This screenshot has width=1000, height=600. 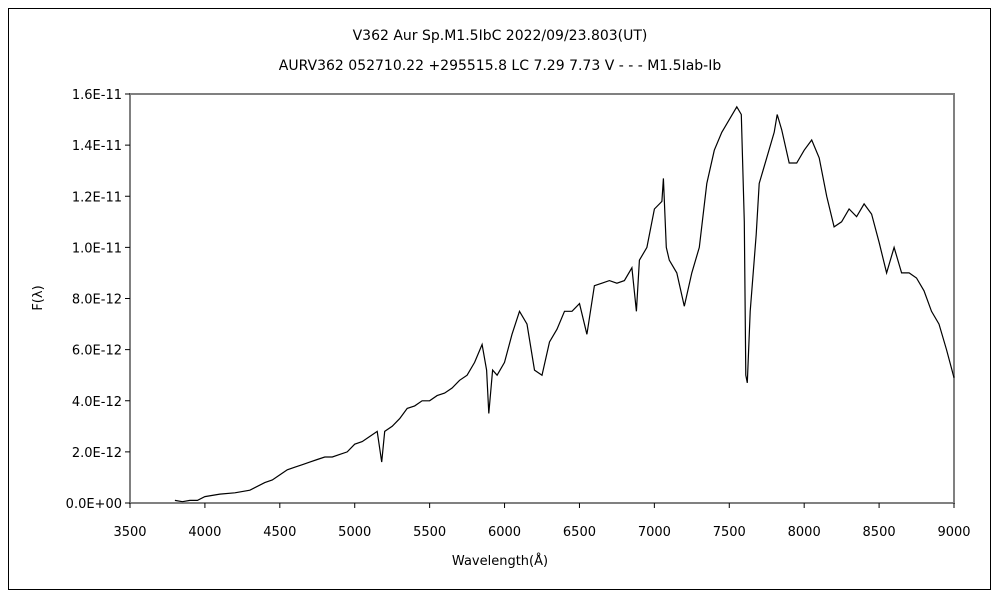 What do you see at coordinates (354, 532) in the screenshot?
I see `x-tick-label: 5000` at bounding box center [354, 532].